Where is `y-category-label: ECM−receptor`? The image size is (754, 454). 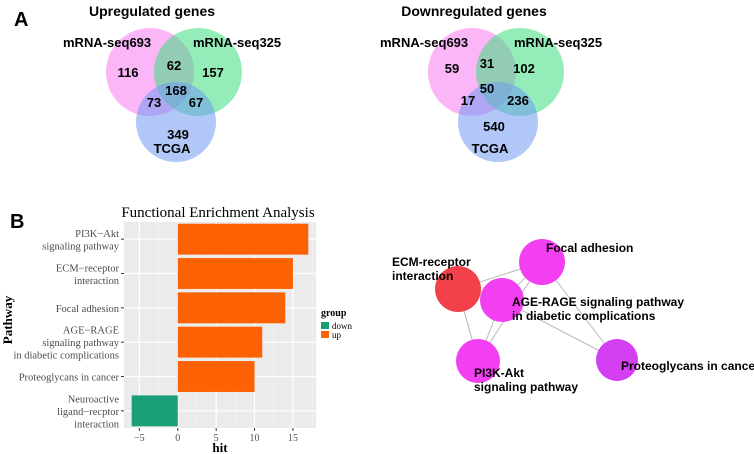
y-category-label: ECM−receptor is located at coordinates (88, 268).